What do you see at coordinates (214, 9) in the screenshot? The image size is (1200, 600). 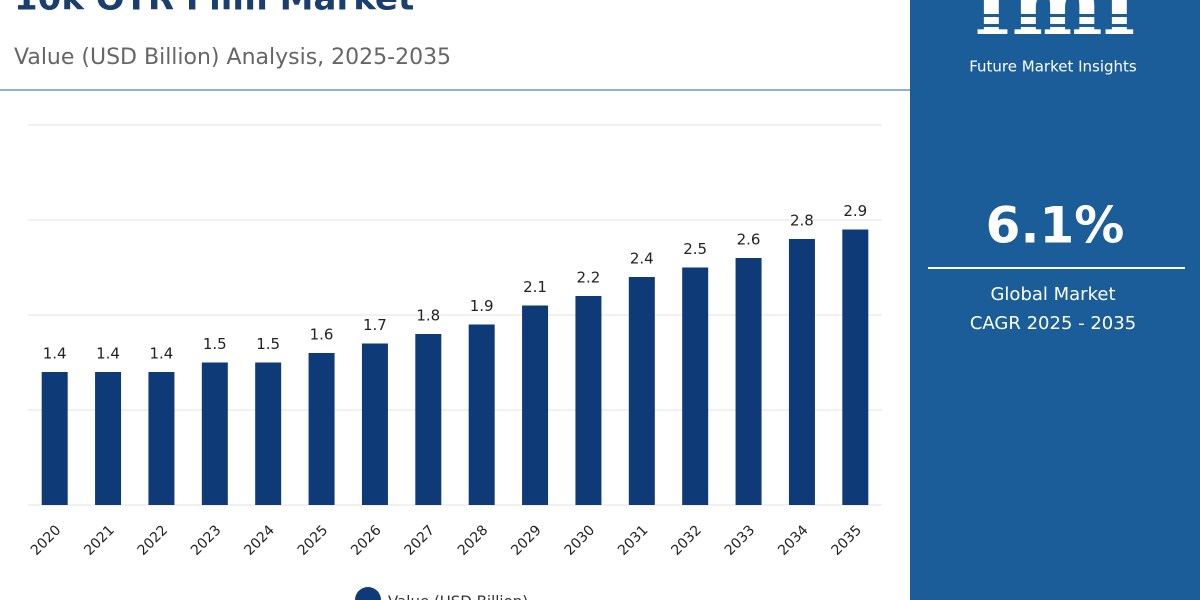 I see `chart-title: 10k OTR Film Market` at bounding box center [214, 9].